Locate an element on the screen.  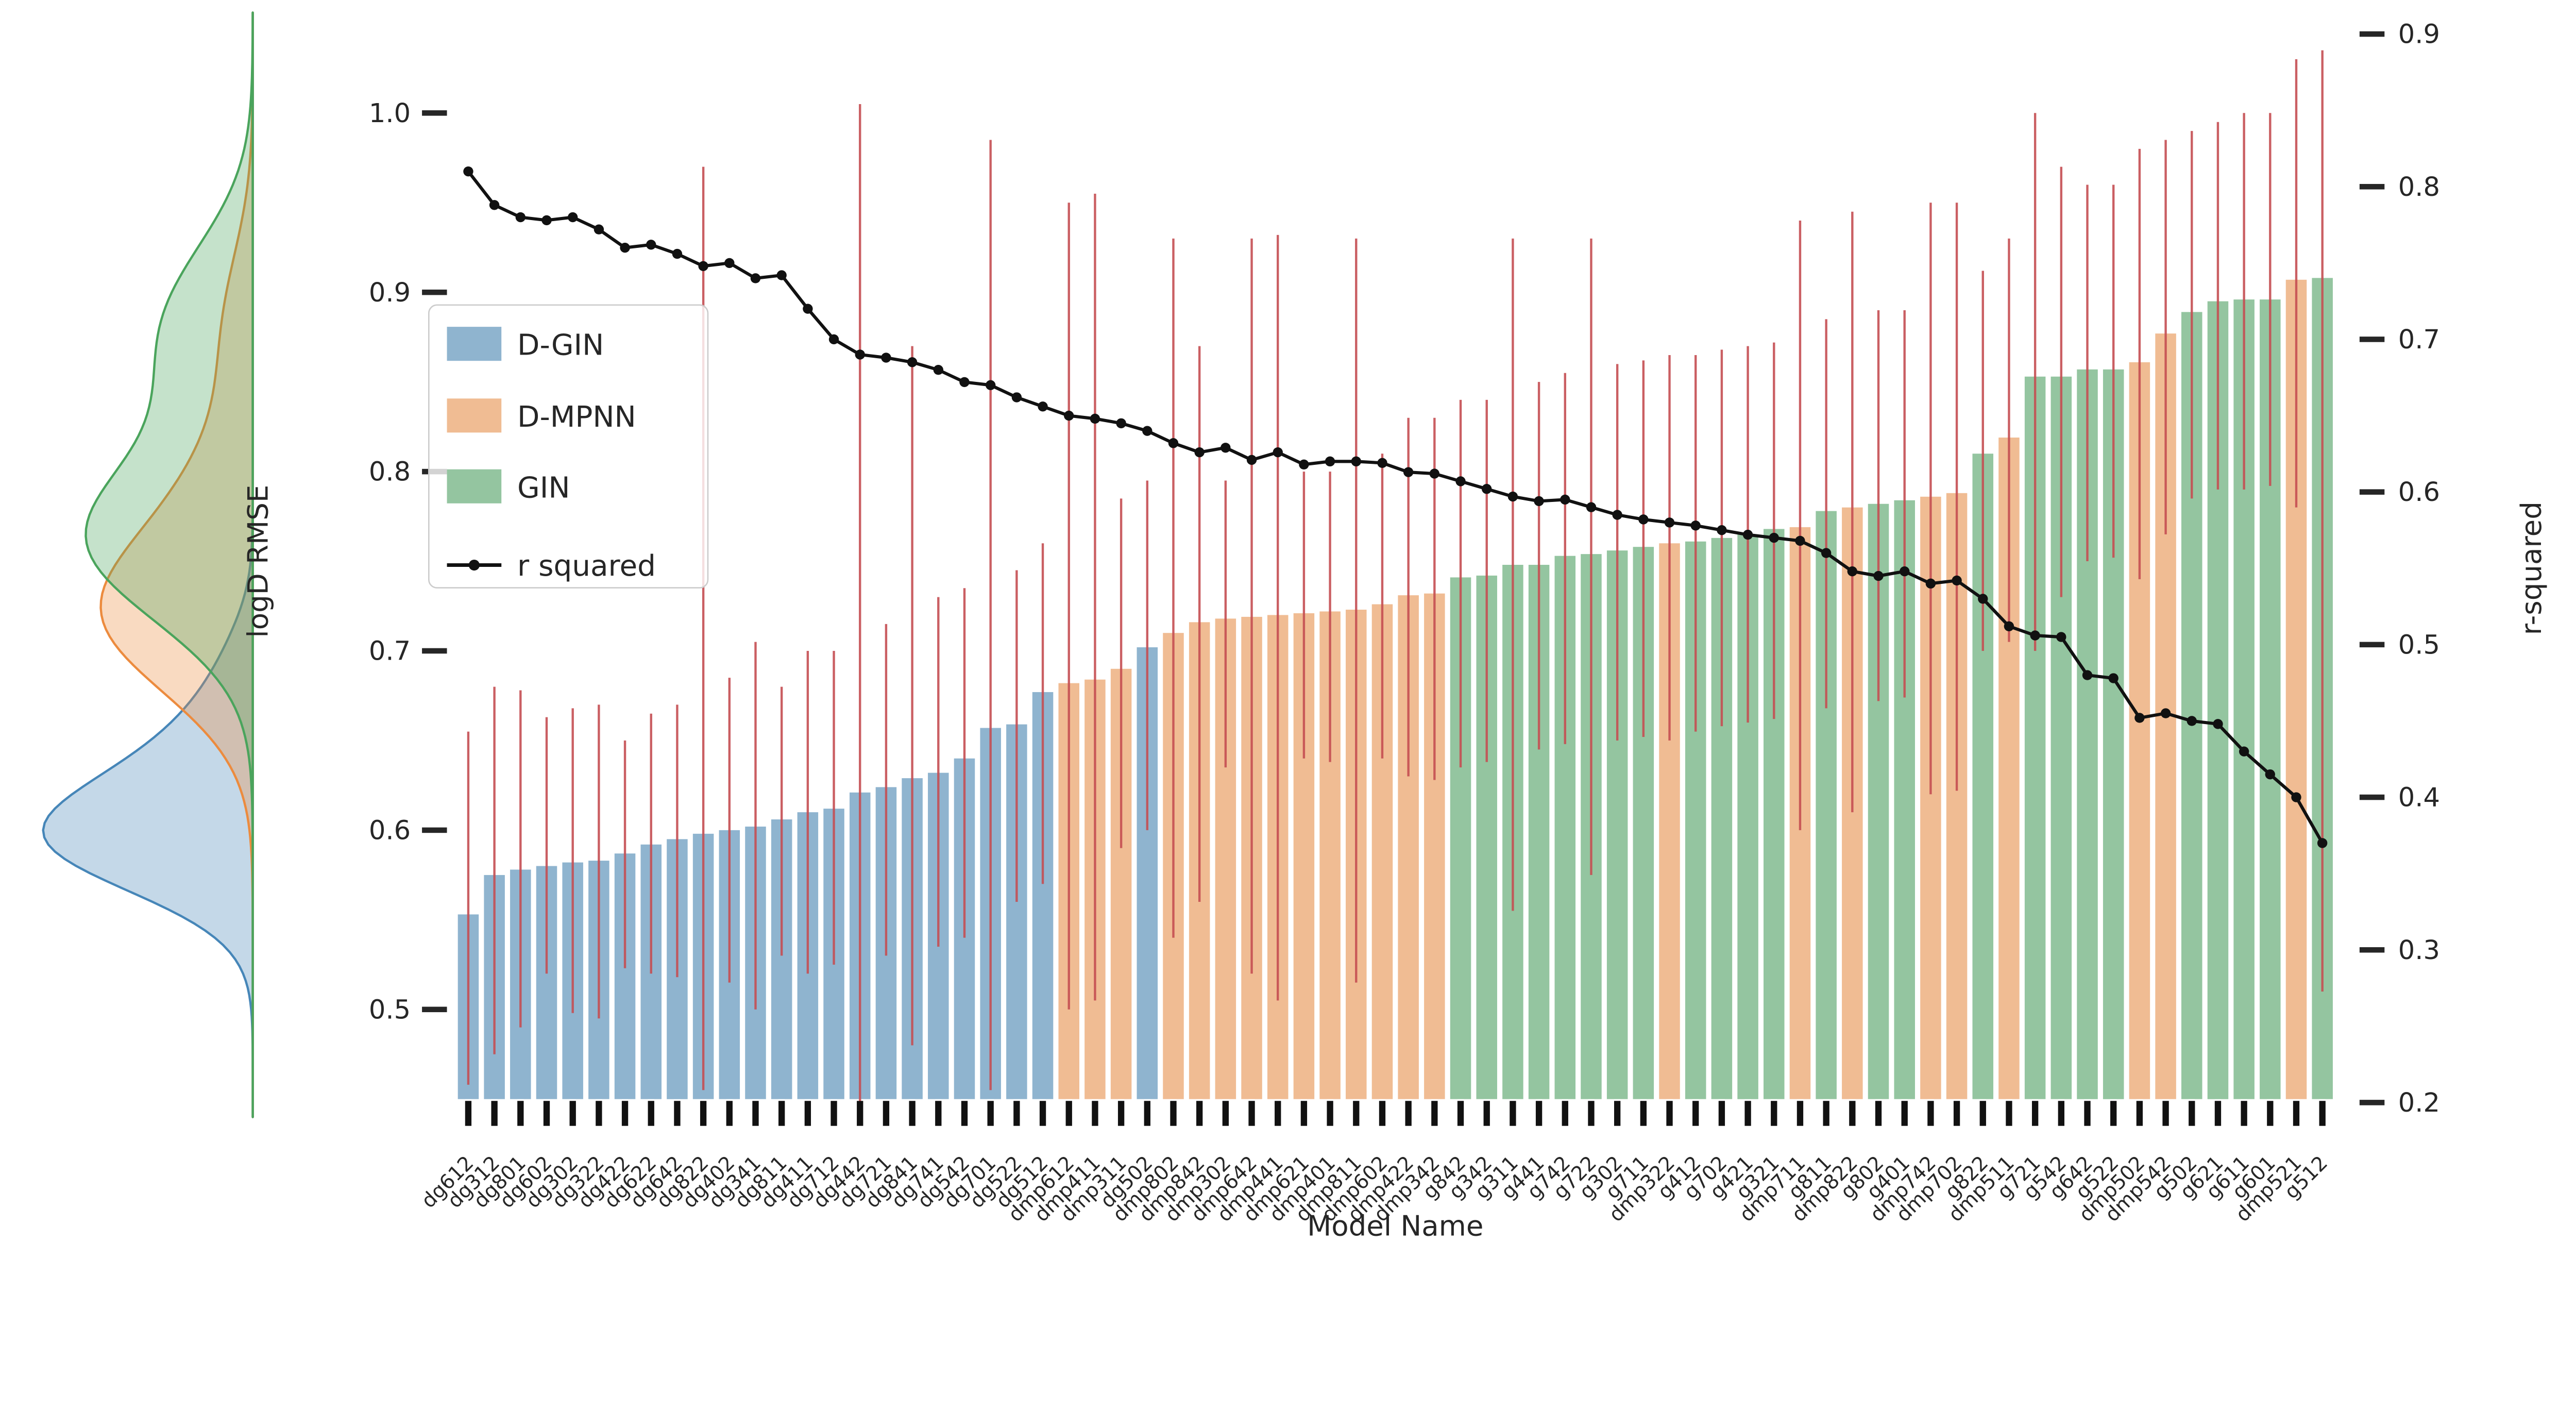
r-squared-point-dmp621 is located at coordinates (1304, 464).